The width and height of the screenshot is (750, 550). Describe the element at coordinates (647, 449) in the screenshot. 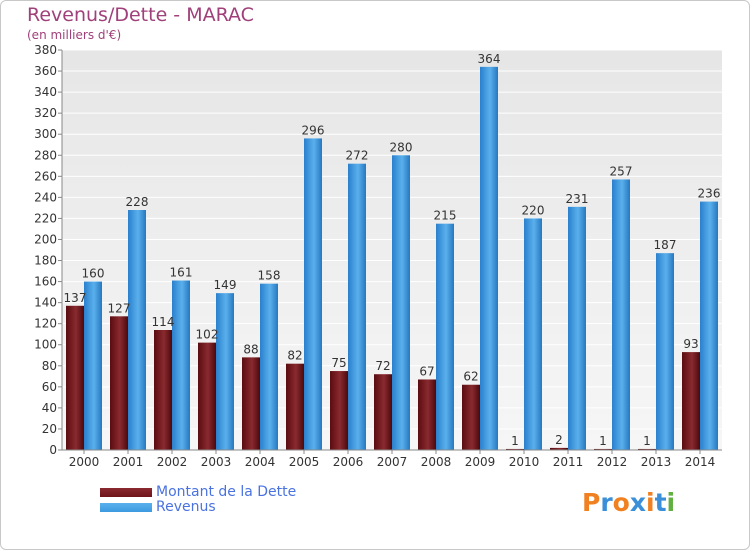

I see `bar-debt-2013` at that location.